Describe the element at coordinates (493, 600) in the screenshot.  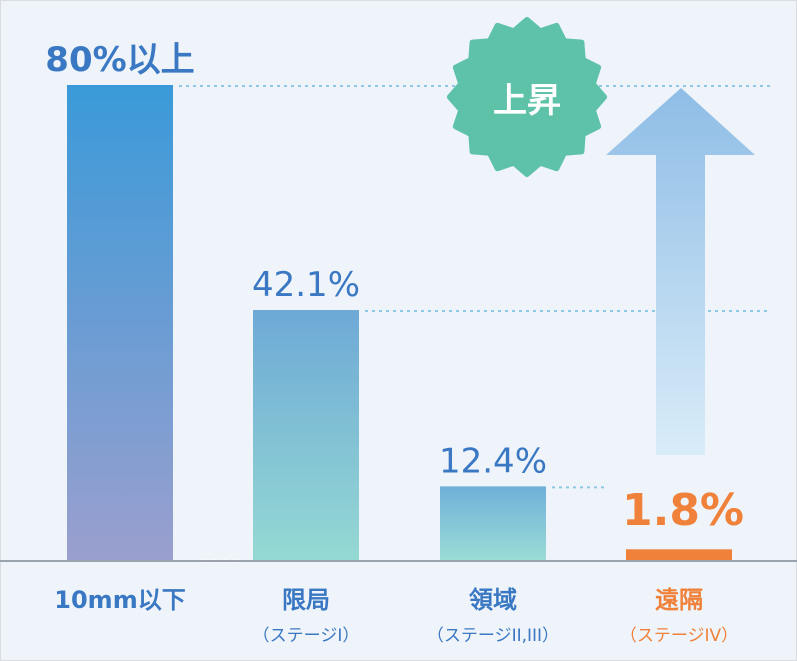
I see `category-label-3: 領域` at that location.